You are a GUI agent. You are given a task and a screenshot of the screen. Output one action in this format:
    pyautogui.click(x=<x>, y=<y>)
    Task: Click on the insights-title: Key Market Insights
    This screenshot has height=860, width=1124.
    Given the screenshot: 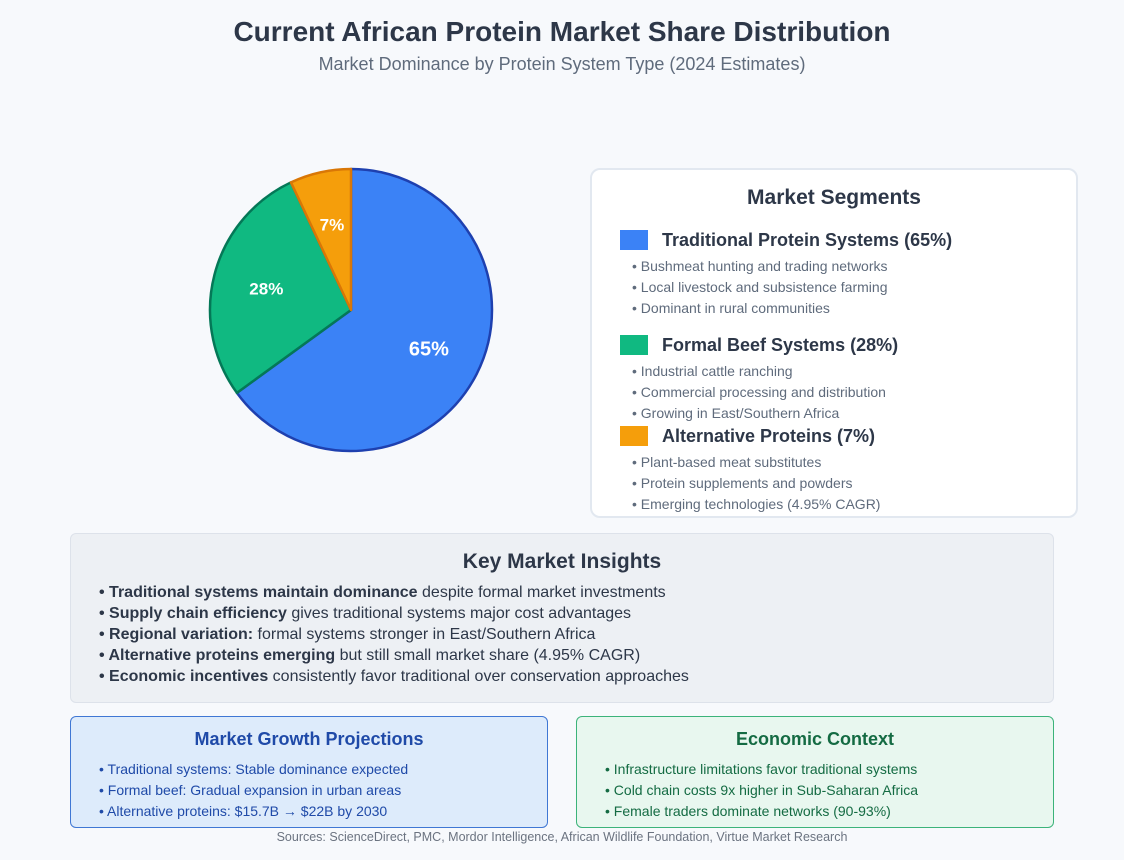 What is the action you would take?
    pyautogui.click(x=562, y=561)
    